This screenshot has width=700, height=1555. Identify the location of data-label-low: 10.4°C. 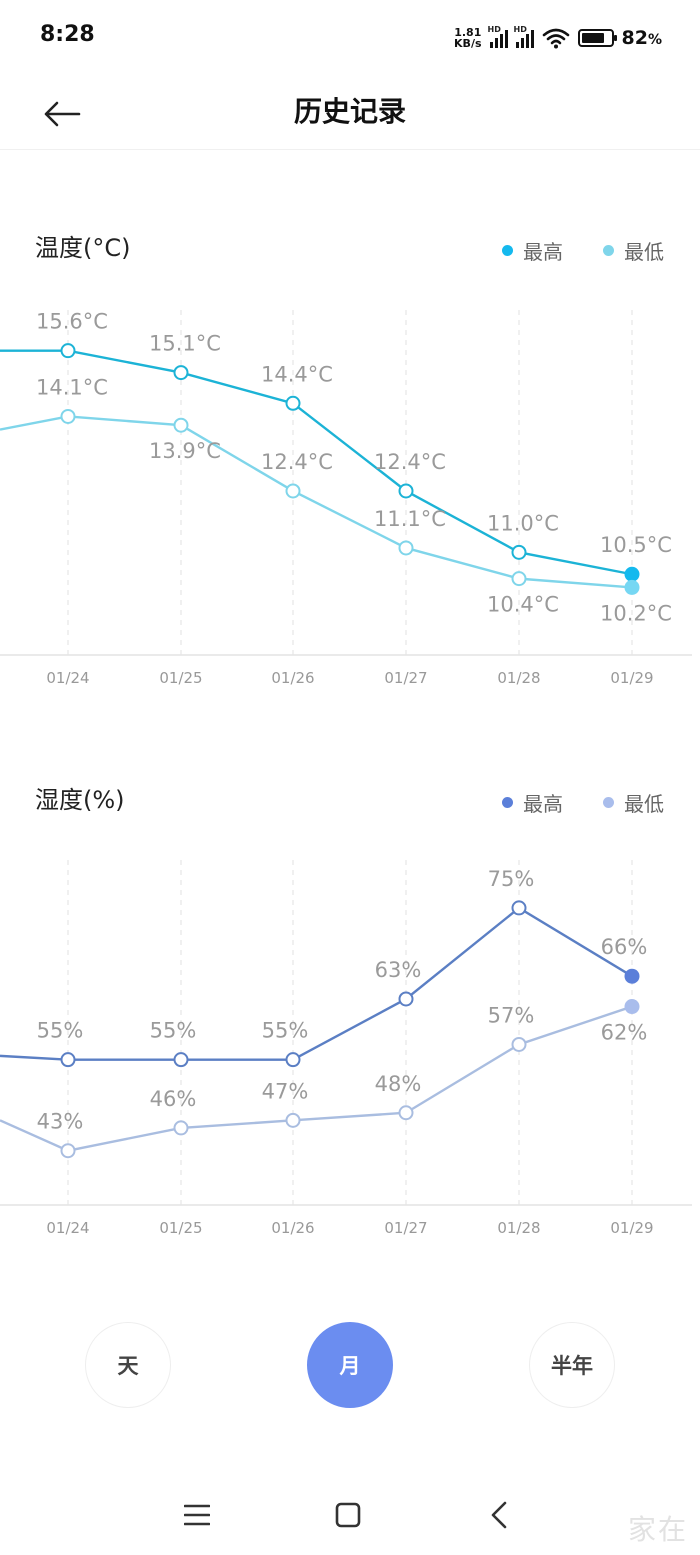
(523, 605).